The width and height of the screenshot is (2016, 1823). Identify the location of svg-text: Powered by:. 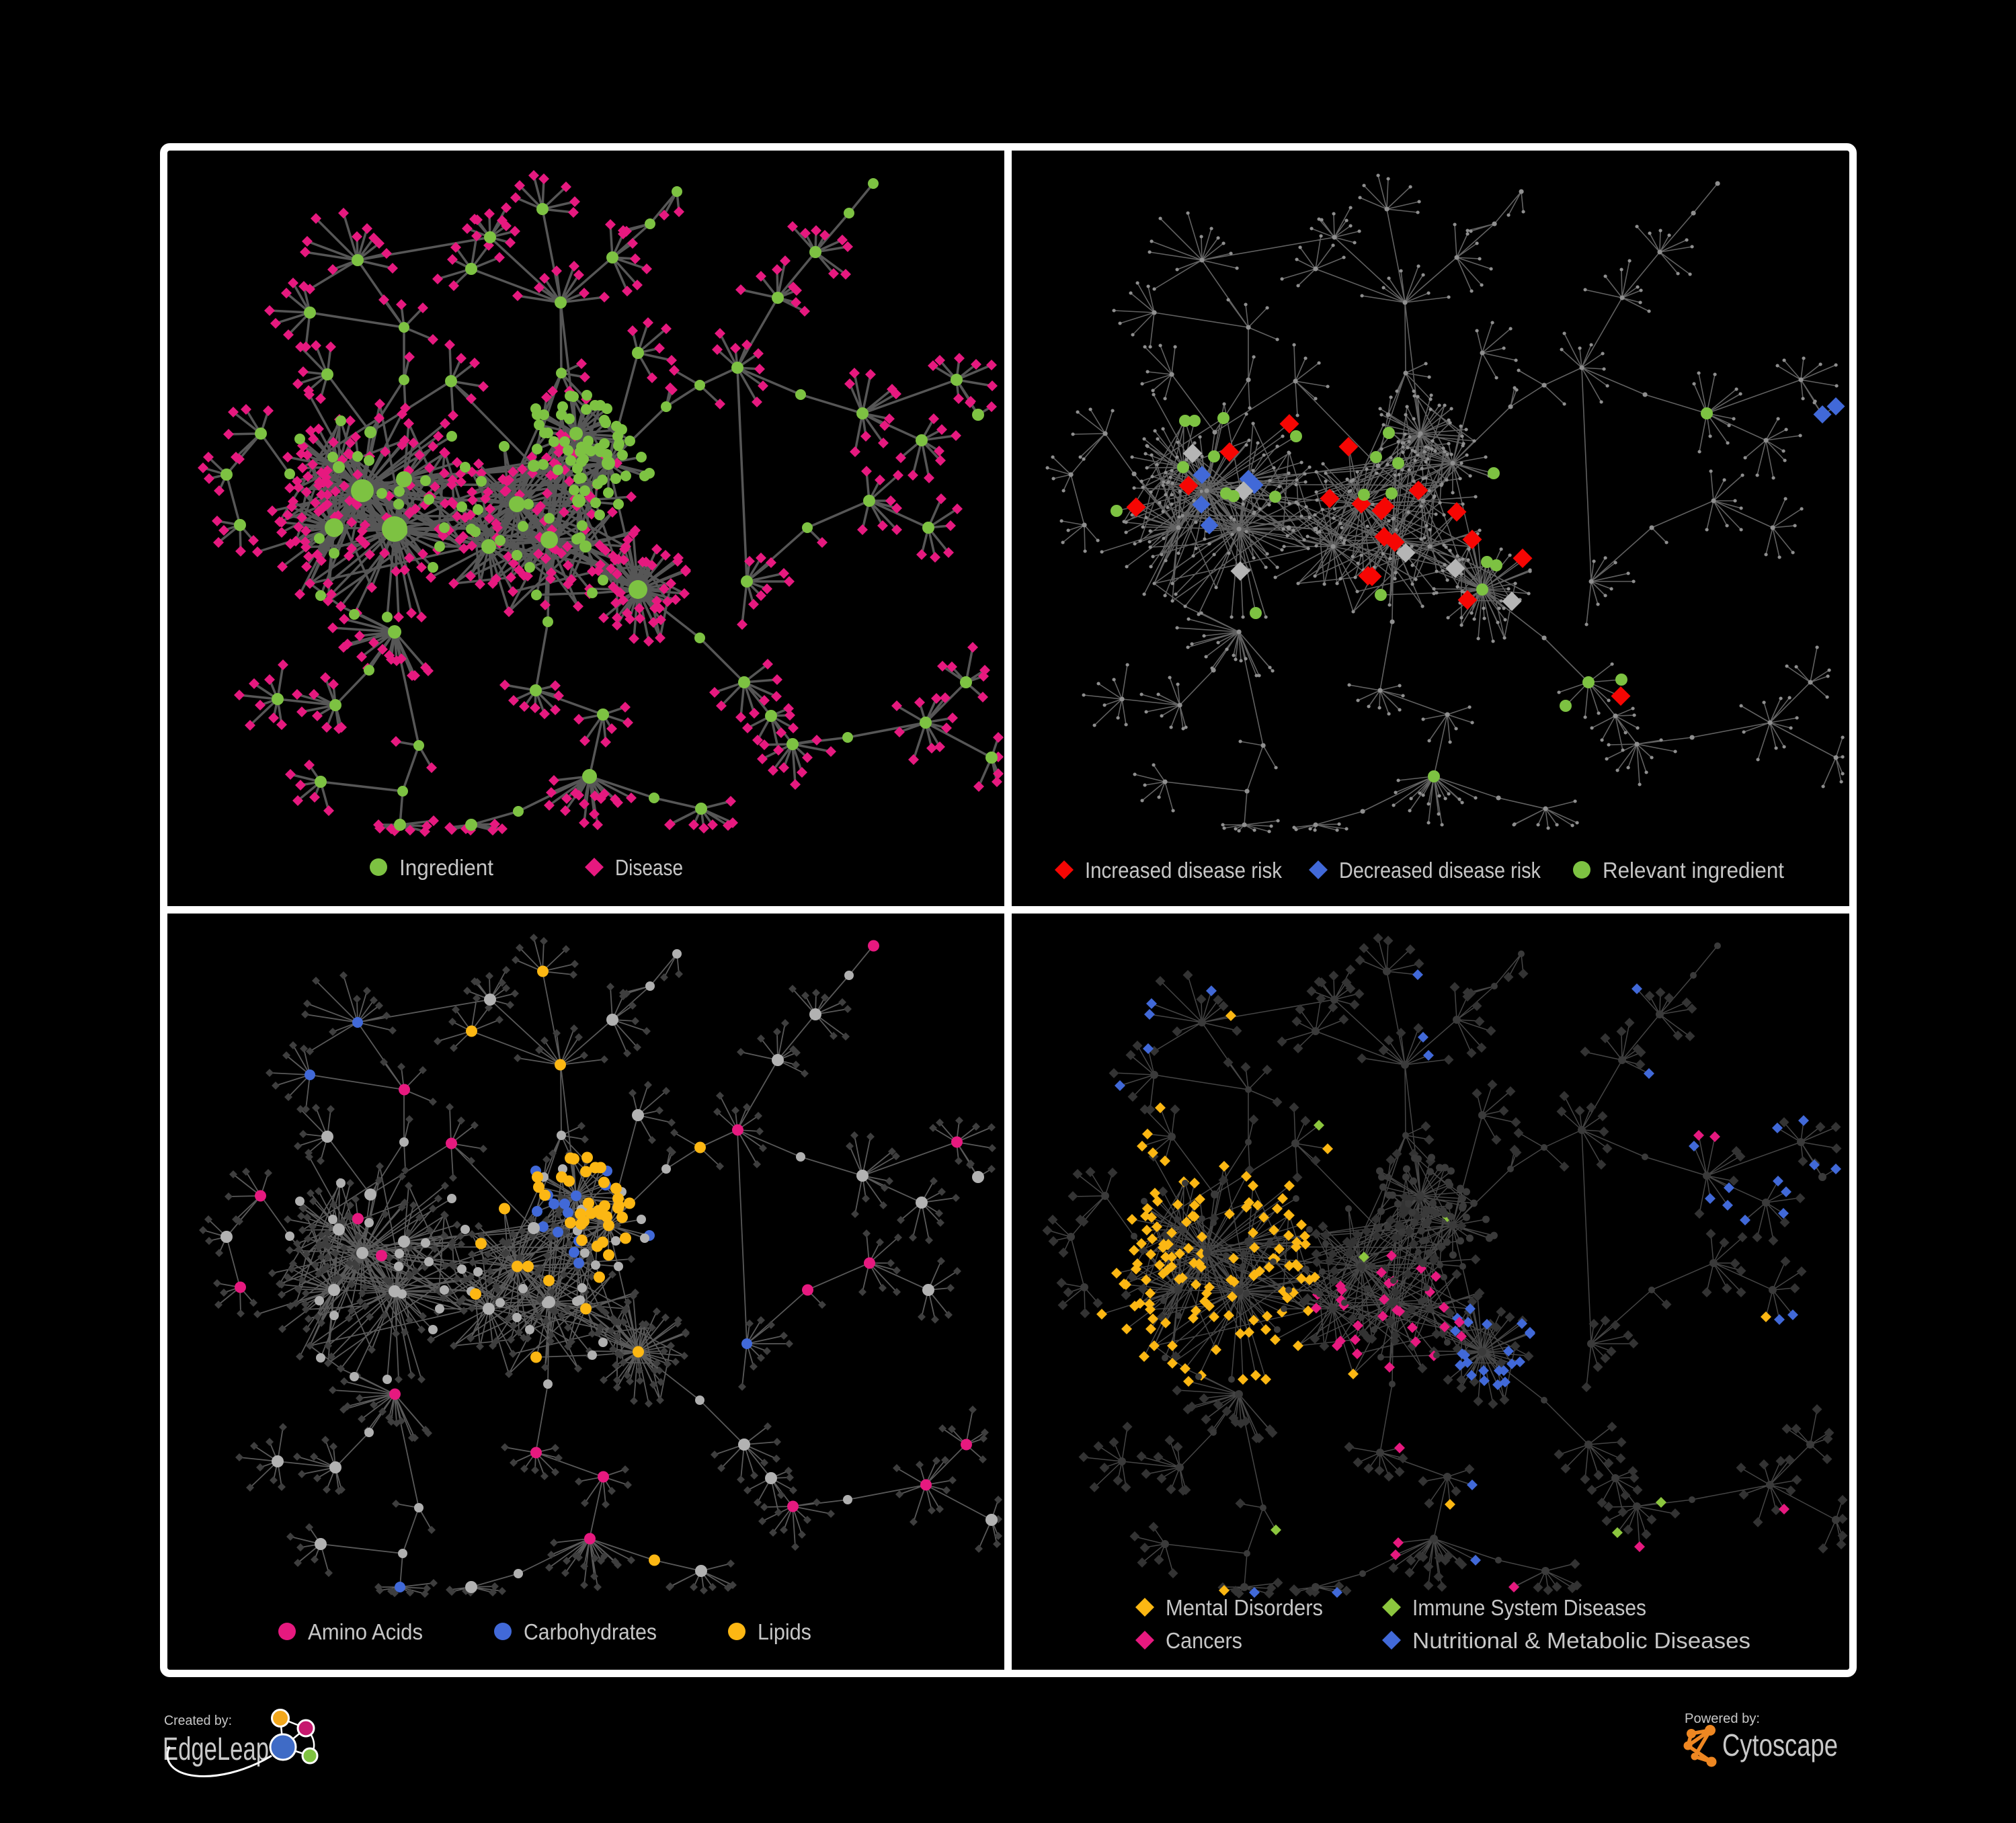
(1722, 1719).